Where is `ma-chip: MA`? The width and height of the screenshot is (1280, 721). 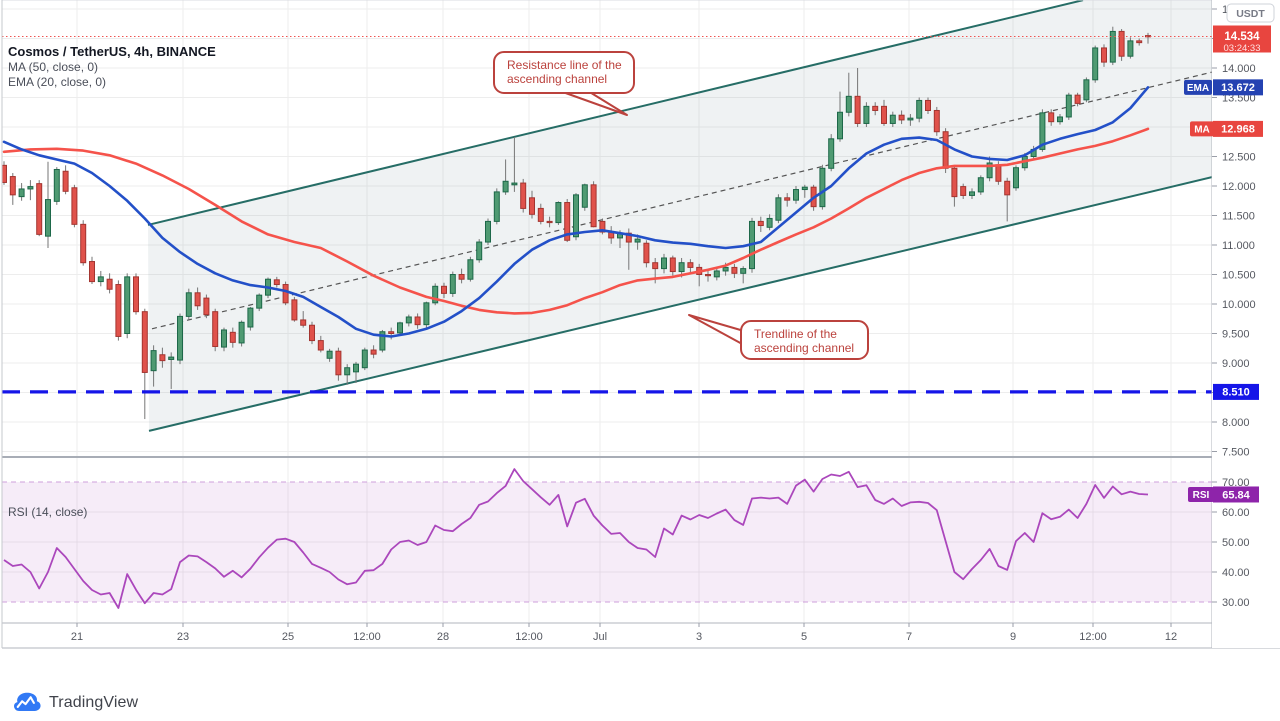
ma-chip: MA is located at coordinates (1202, 129).